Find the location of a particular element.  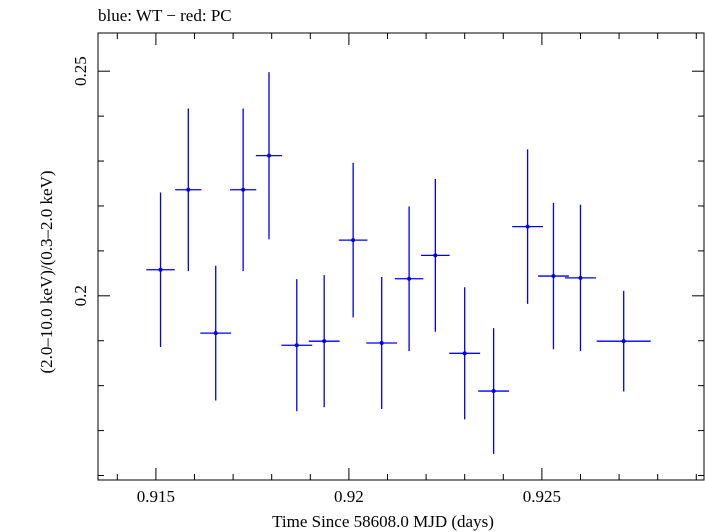

x-axis-label: Time Since 58608.0 MJD (days) is located at coordinates (383, 521).